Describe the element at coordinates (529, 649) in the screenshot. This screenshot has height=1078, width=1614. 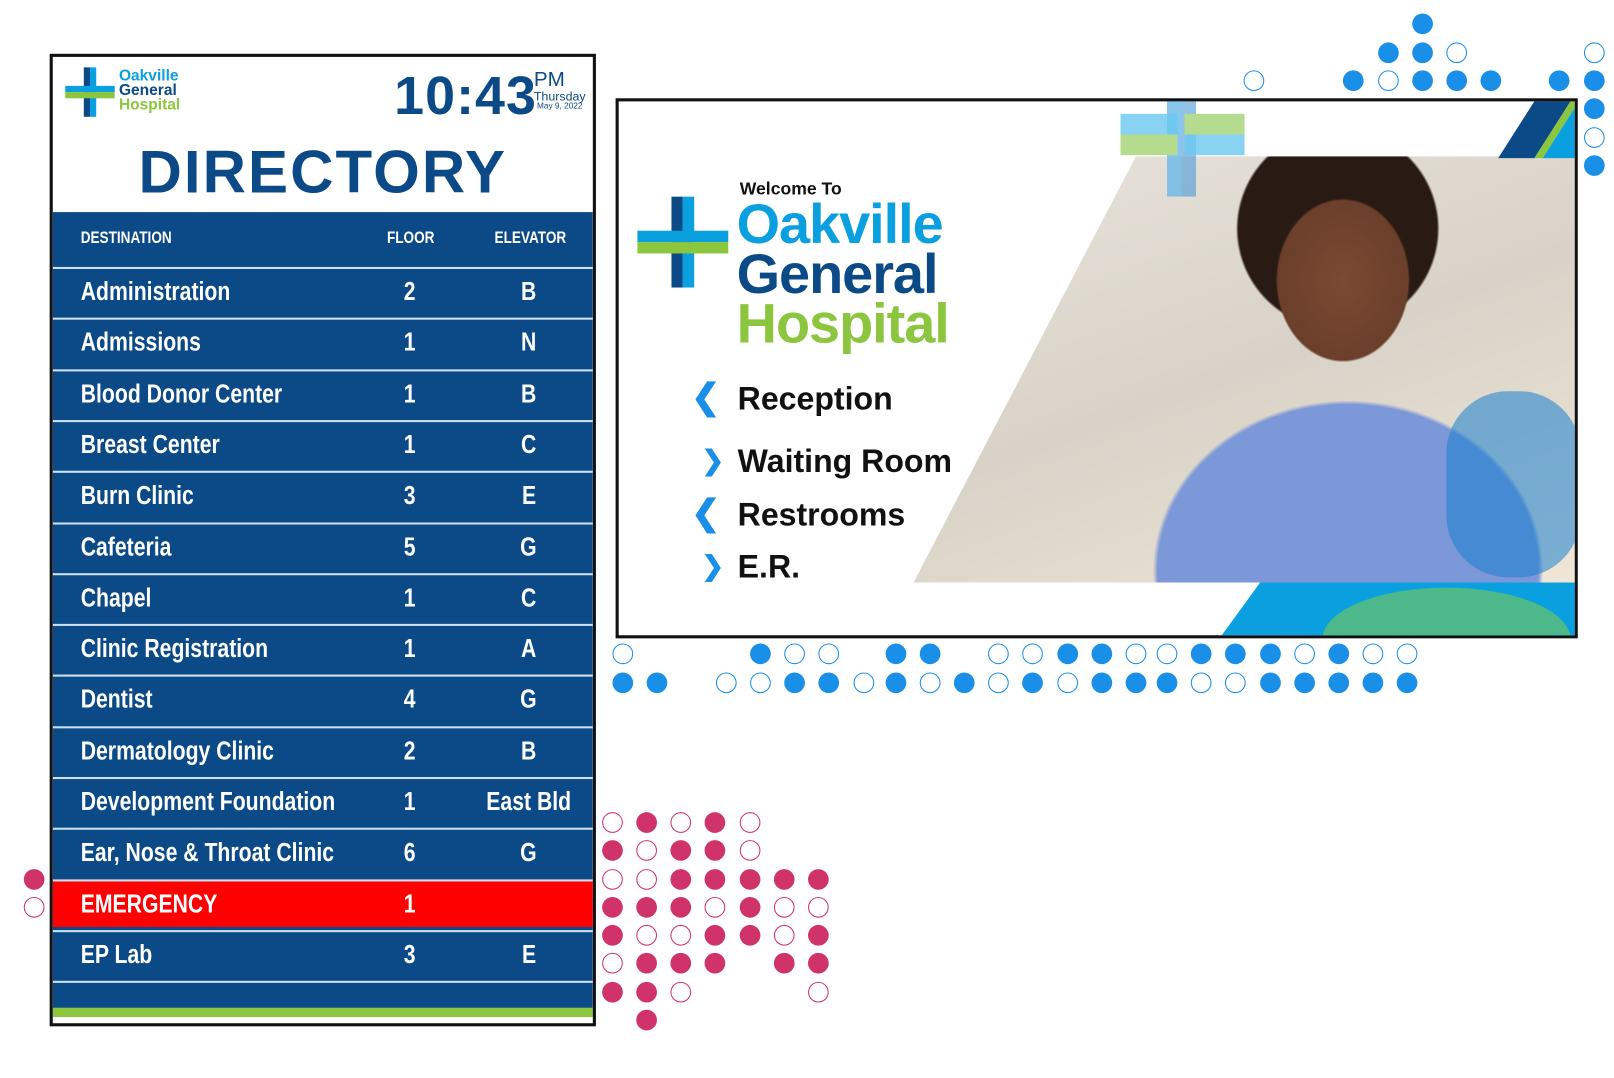
I see `row-elevator: A` at that location.